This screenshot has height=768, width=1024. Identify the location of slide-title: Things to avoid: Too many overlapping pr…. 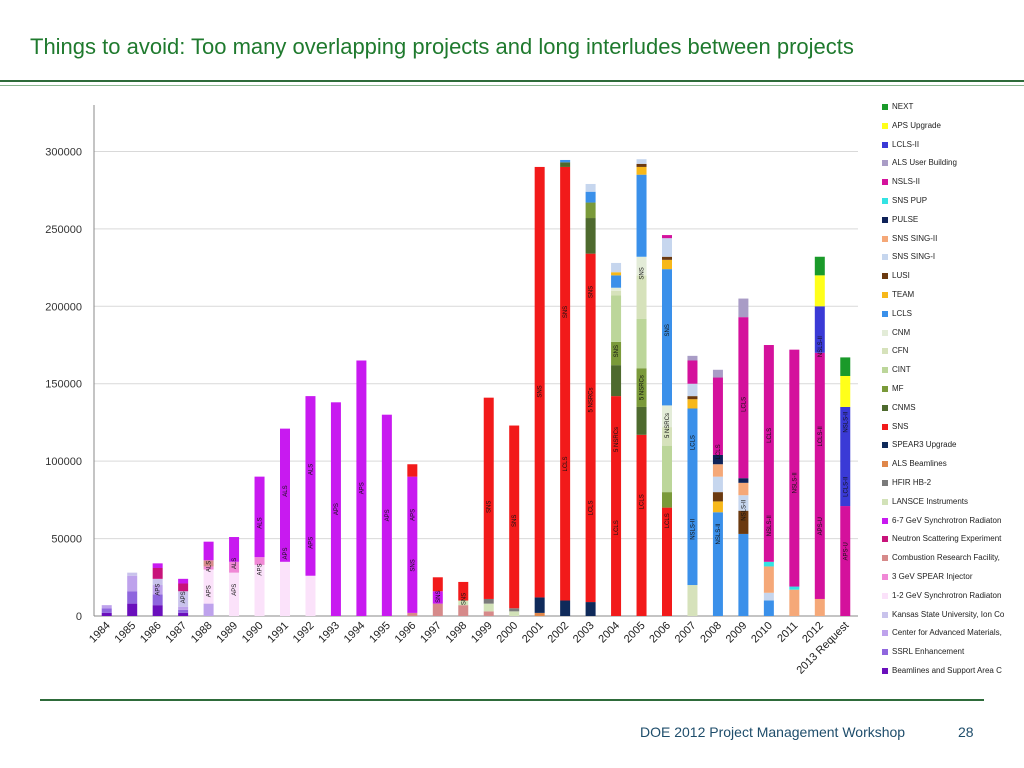
(442, 46).